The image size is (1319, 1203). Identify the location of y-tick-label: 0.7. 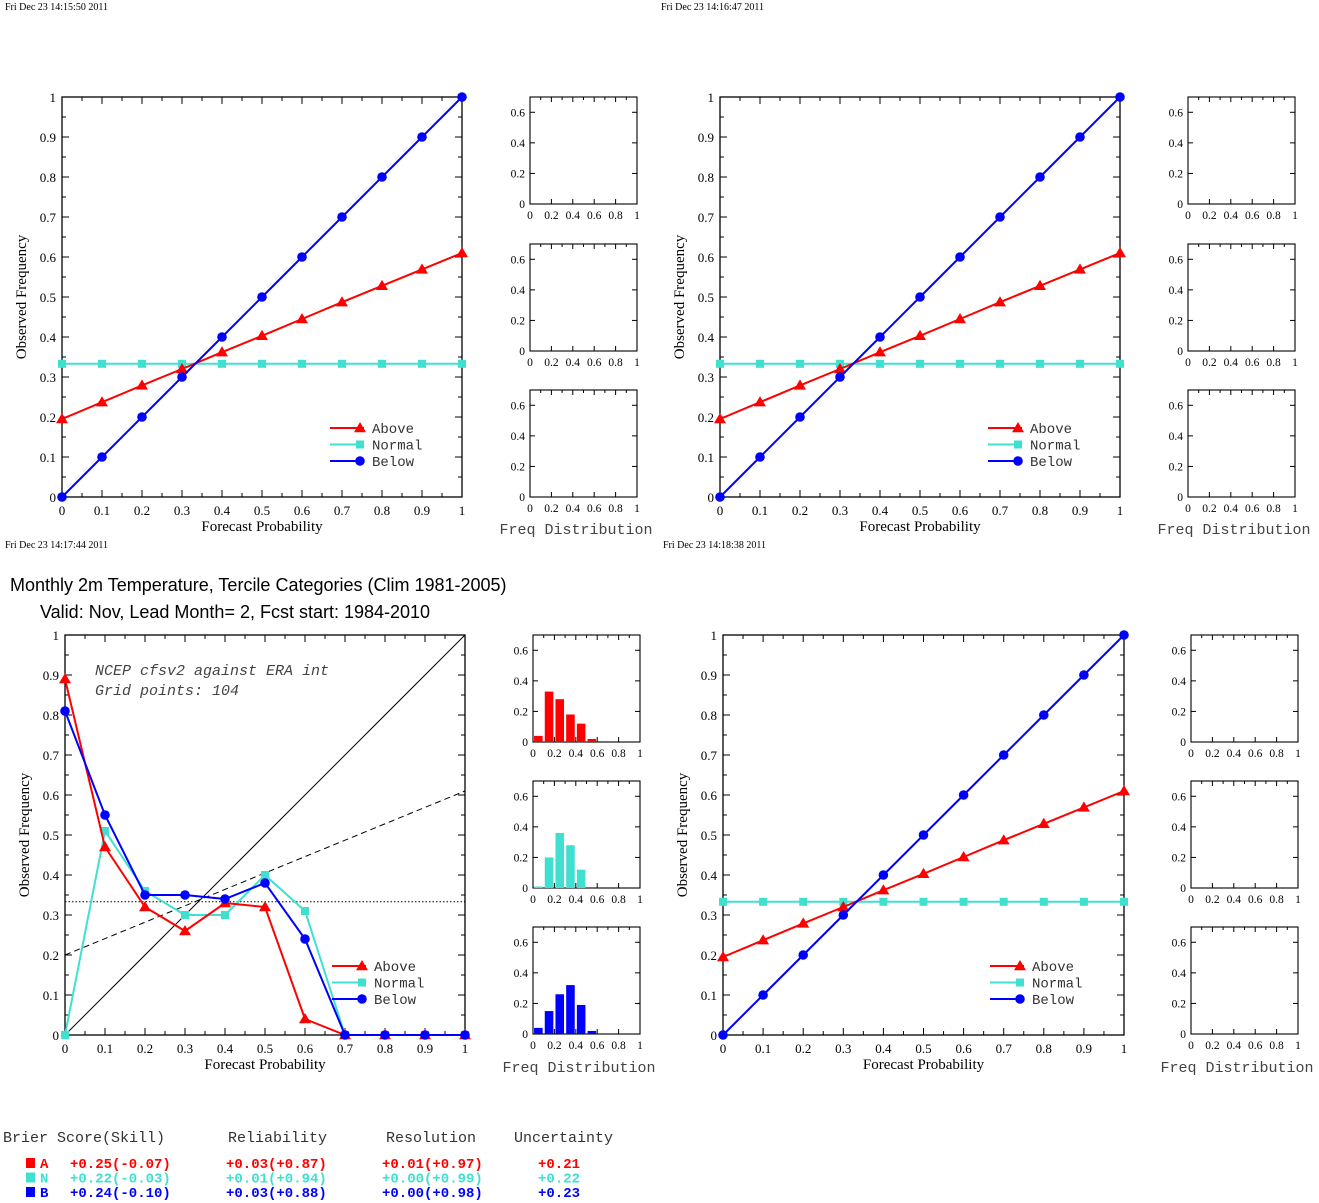
(48, 217).